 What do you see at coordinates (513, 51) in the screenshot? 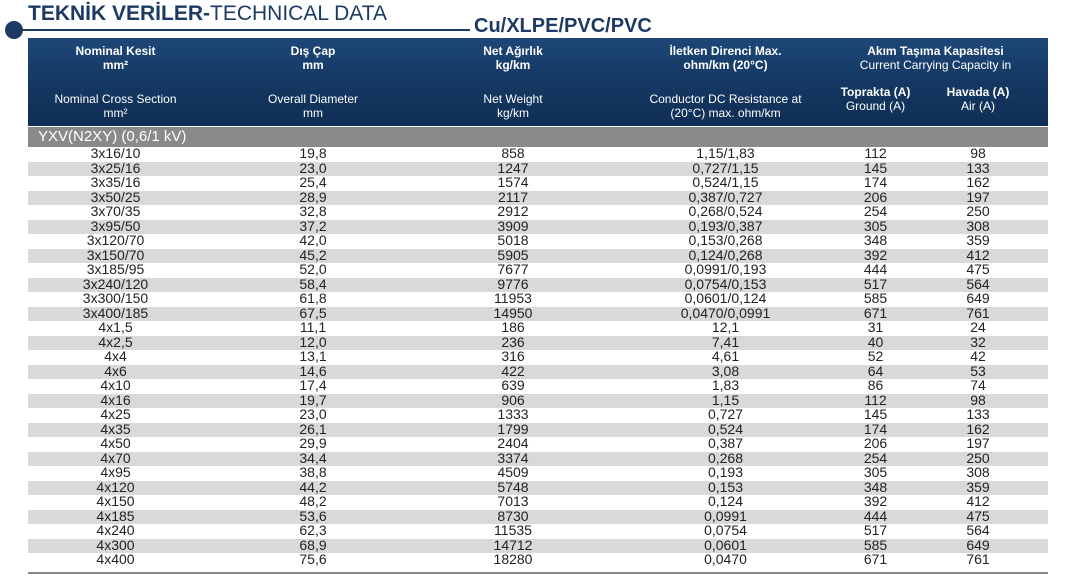
I see `col-header-tr: Net Ağırlık` at bounding box center [513, 51].